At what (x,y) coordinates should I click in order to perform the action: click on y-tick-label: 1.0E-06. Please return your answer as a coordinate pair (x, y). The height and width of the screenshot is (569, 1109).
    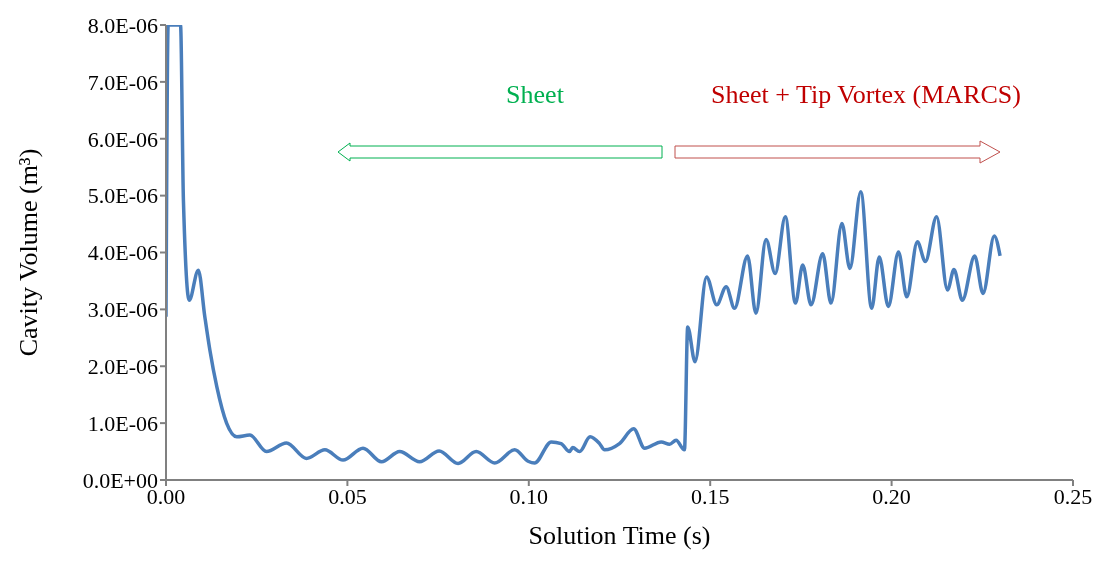
    Looking at the image, I should click on (122, 423).